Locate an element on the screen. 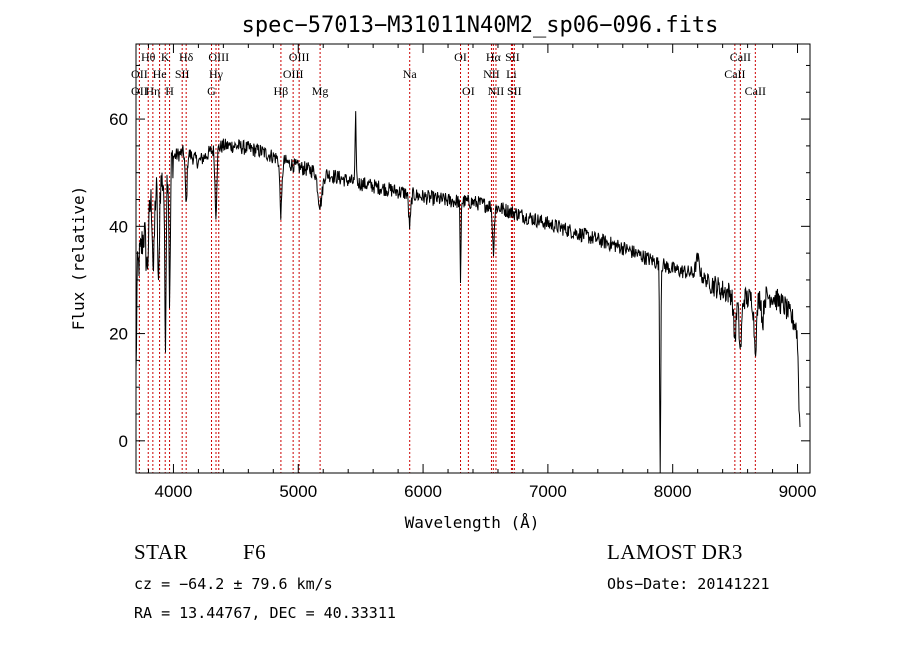 The image size is (900, 649). object-class: STAR is located at coordinates (161, 552).